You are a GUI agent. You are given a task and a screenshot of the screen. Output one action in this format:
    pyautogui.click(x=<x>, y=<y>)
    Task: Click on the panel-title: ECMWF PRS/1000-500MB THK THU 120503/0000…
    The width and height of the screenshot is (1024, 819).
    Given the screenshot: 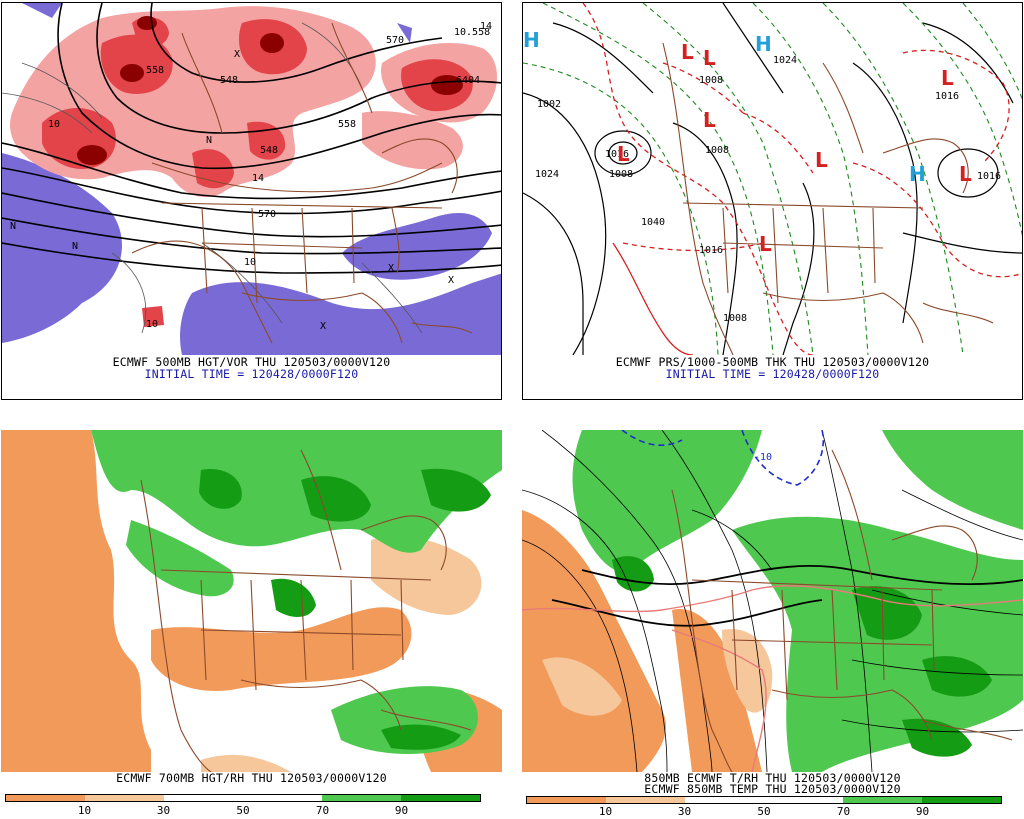 What is the action you would take?
    pyautogui.click(x=772, y=362)
    